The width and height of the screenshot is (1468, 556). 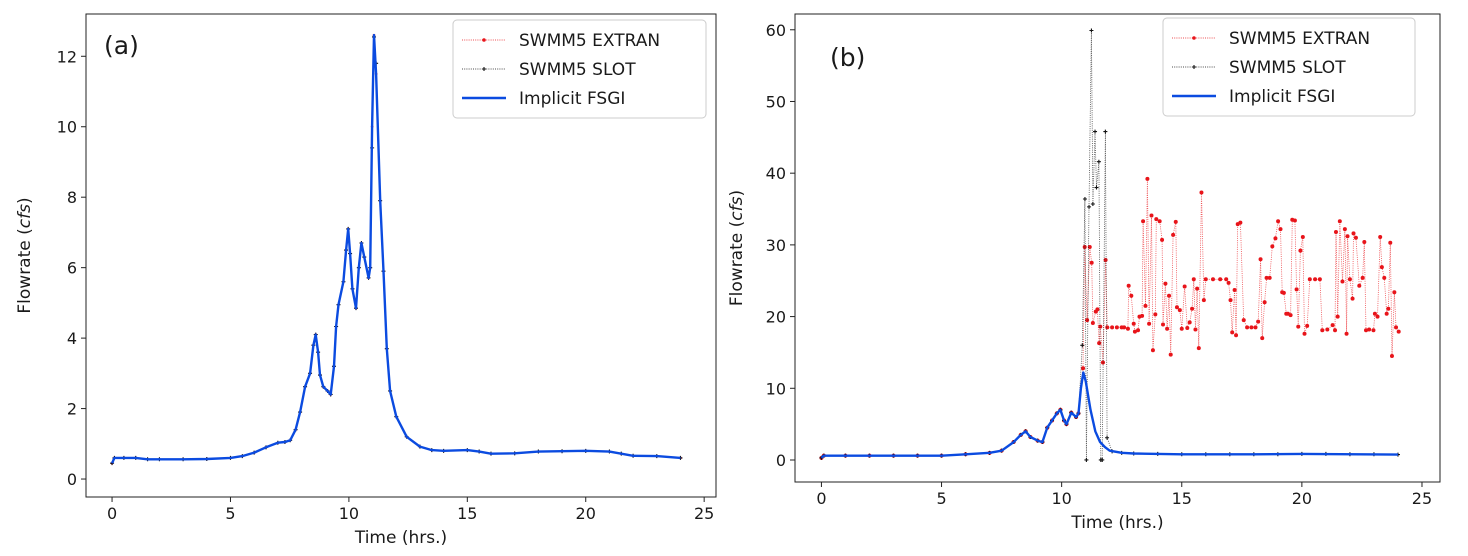 I want to click on legend: SWMM5 EXTRAN SWMM5 SLOT Implicit FSGI, so click(x=1289, y=67).